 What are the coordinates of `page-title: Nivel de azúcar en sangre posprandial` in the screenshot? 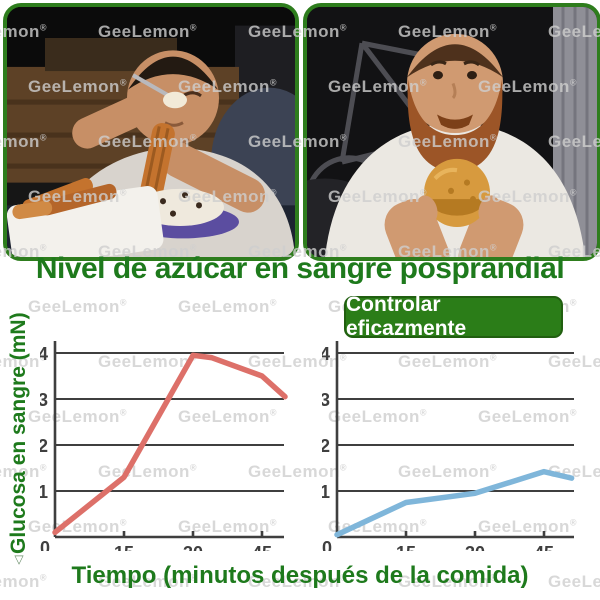 It's located at (300, 268).